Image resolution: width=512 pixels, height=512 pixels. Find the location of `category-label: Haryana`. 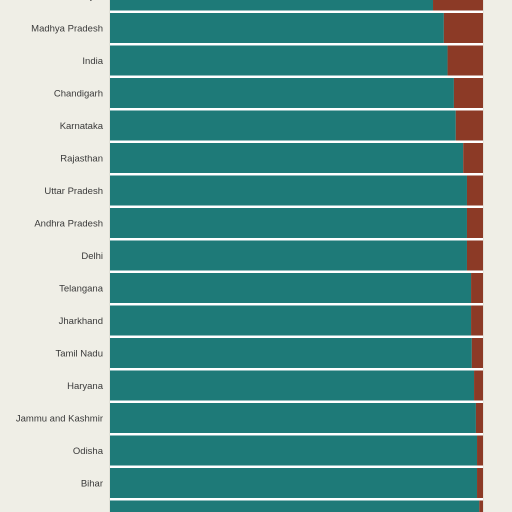

category-label: Haryana is located at coordinates (85, 386).